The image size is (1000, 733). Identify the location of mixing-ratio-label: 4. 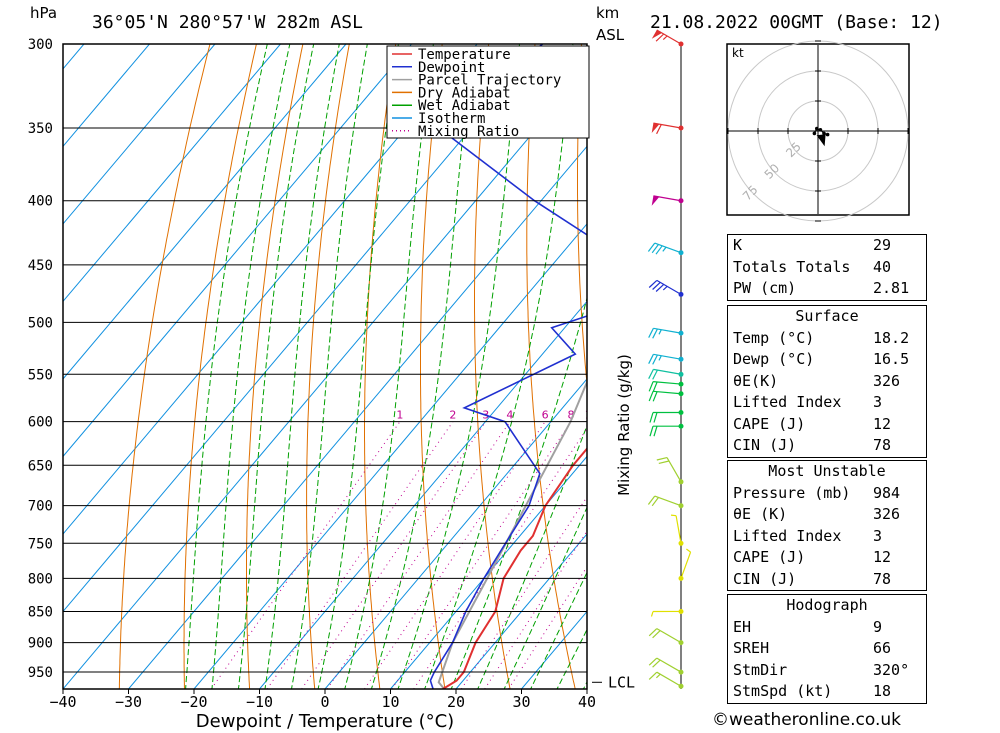
(509, 415).